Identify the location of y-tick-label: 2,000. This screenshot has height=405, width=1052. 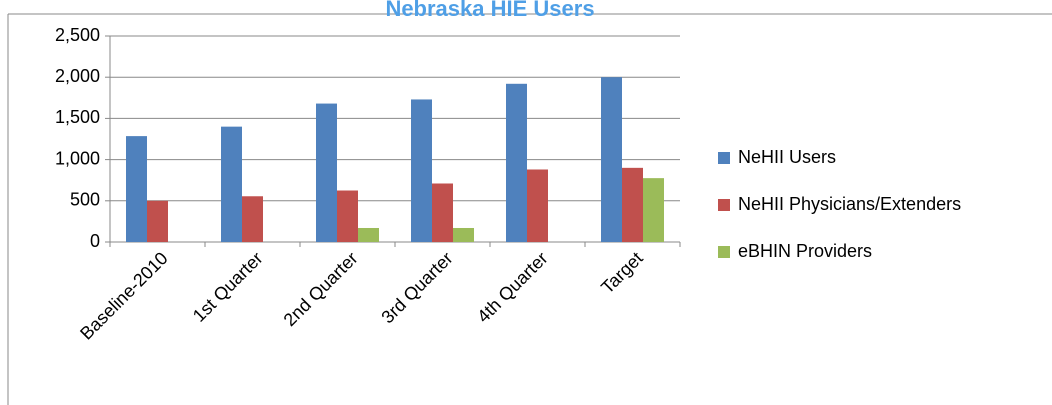
(77, 76).